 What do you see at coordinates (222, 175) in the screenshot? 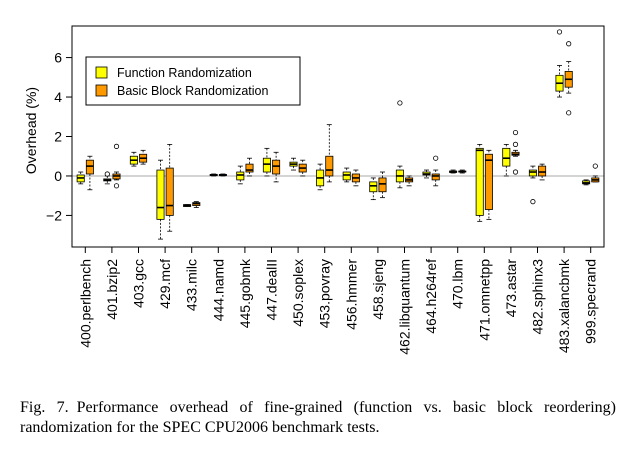
I see `box-basic-block-444.namd` at bounding box center [222, 175].